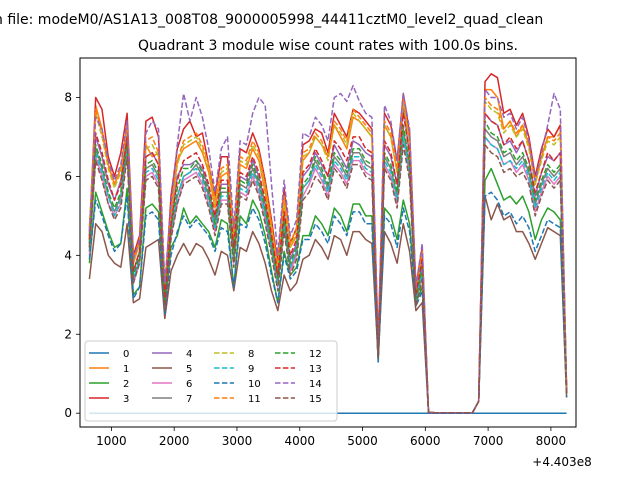 This screenshot has height=480, width=640. I want to click on legend-label-2: 2, so click(126, 384).